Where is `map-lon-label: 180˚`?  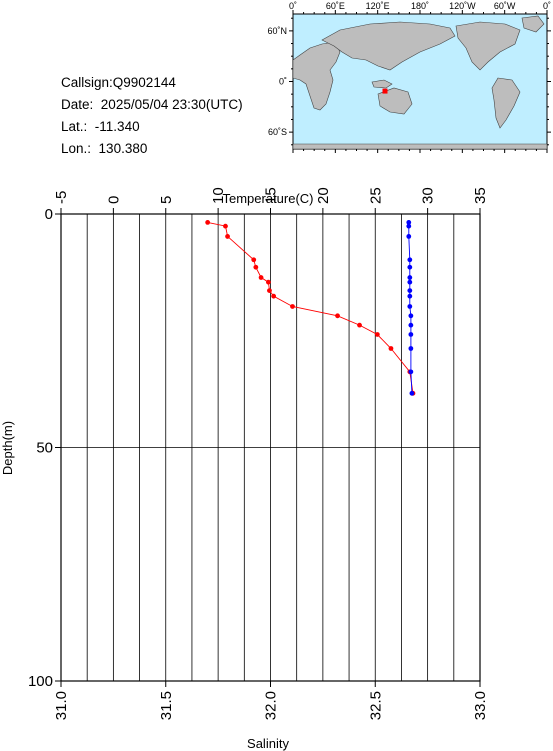 map-lon-label: 180˚ is located at coordinates (420, 6).